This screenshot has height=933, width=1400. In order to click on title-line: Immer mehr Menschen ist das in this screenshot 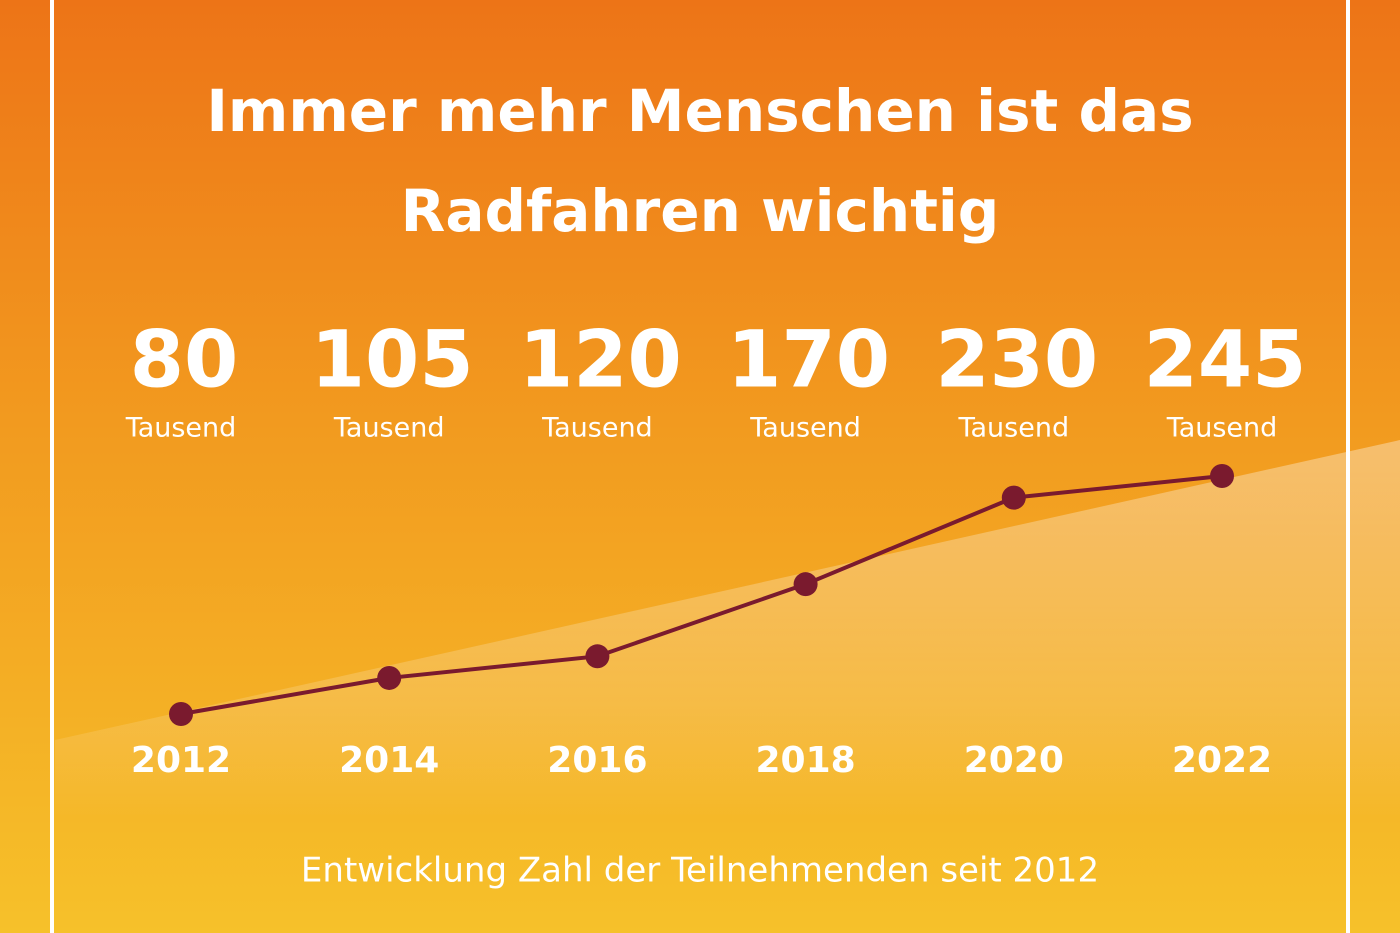, I will do `click(699, 111)`.